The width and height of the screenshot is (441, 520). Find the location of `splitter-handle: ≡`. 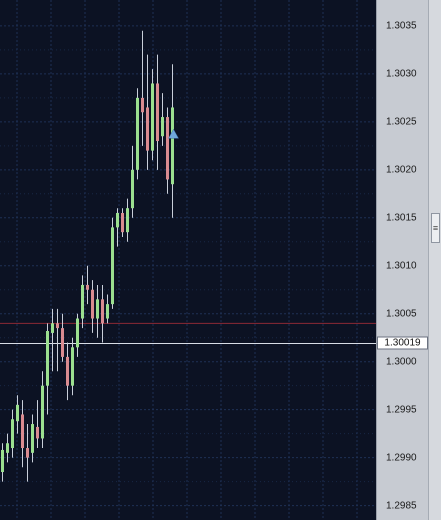

splitter-handle: ≡ is located at coordinates (435, 228).